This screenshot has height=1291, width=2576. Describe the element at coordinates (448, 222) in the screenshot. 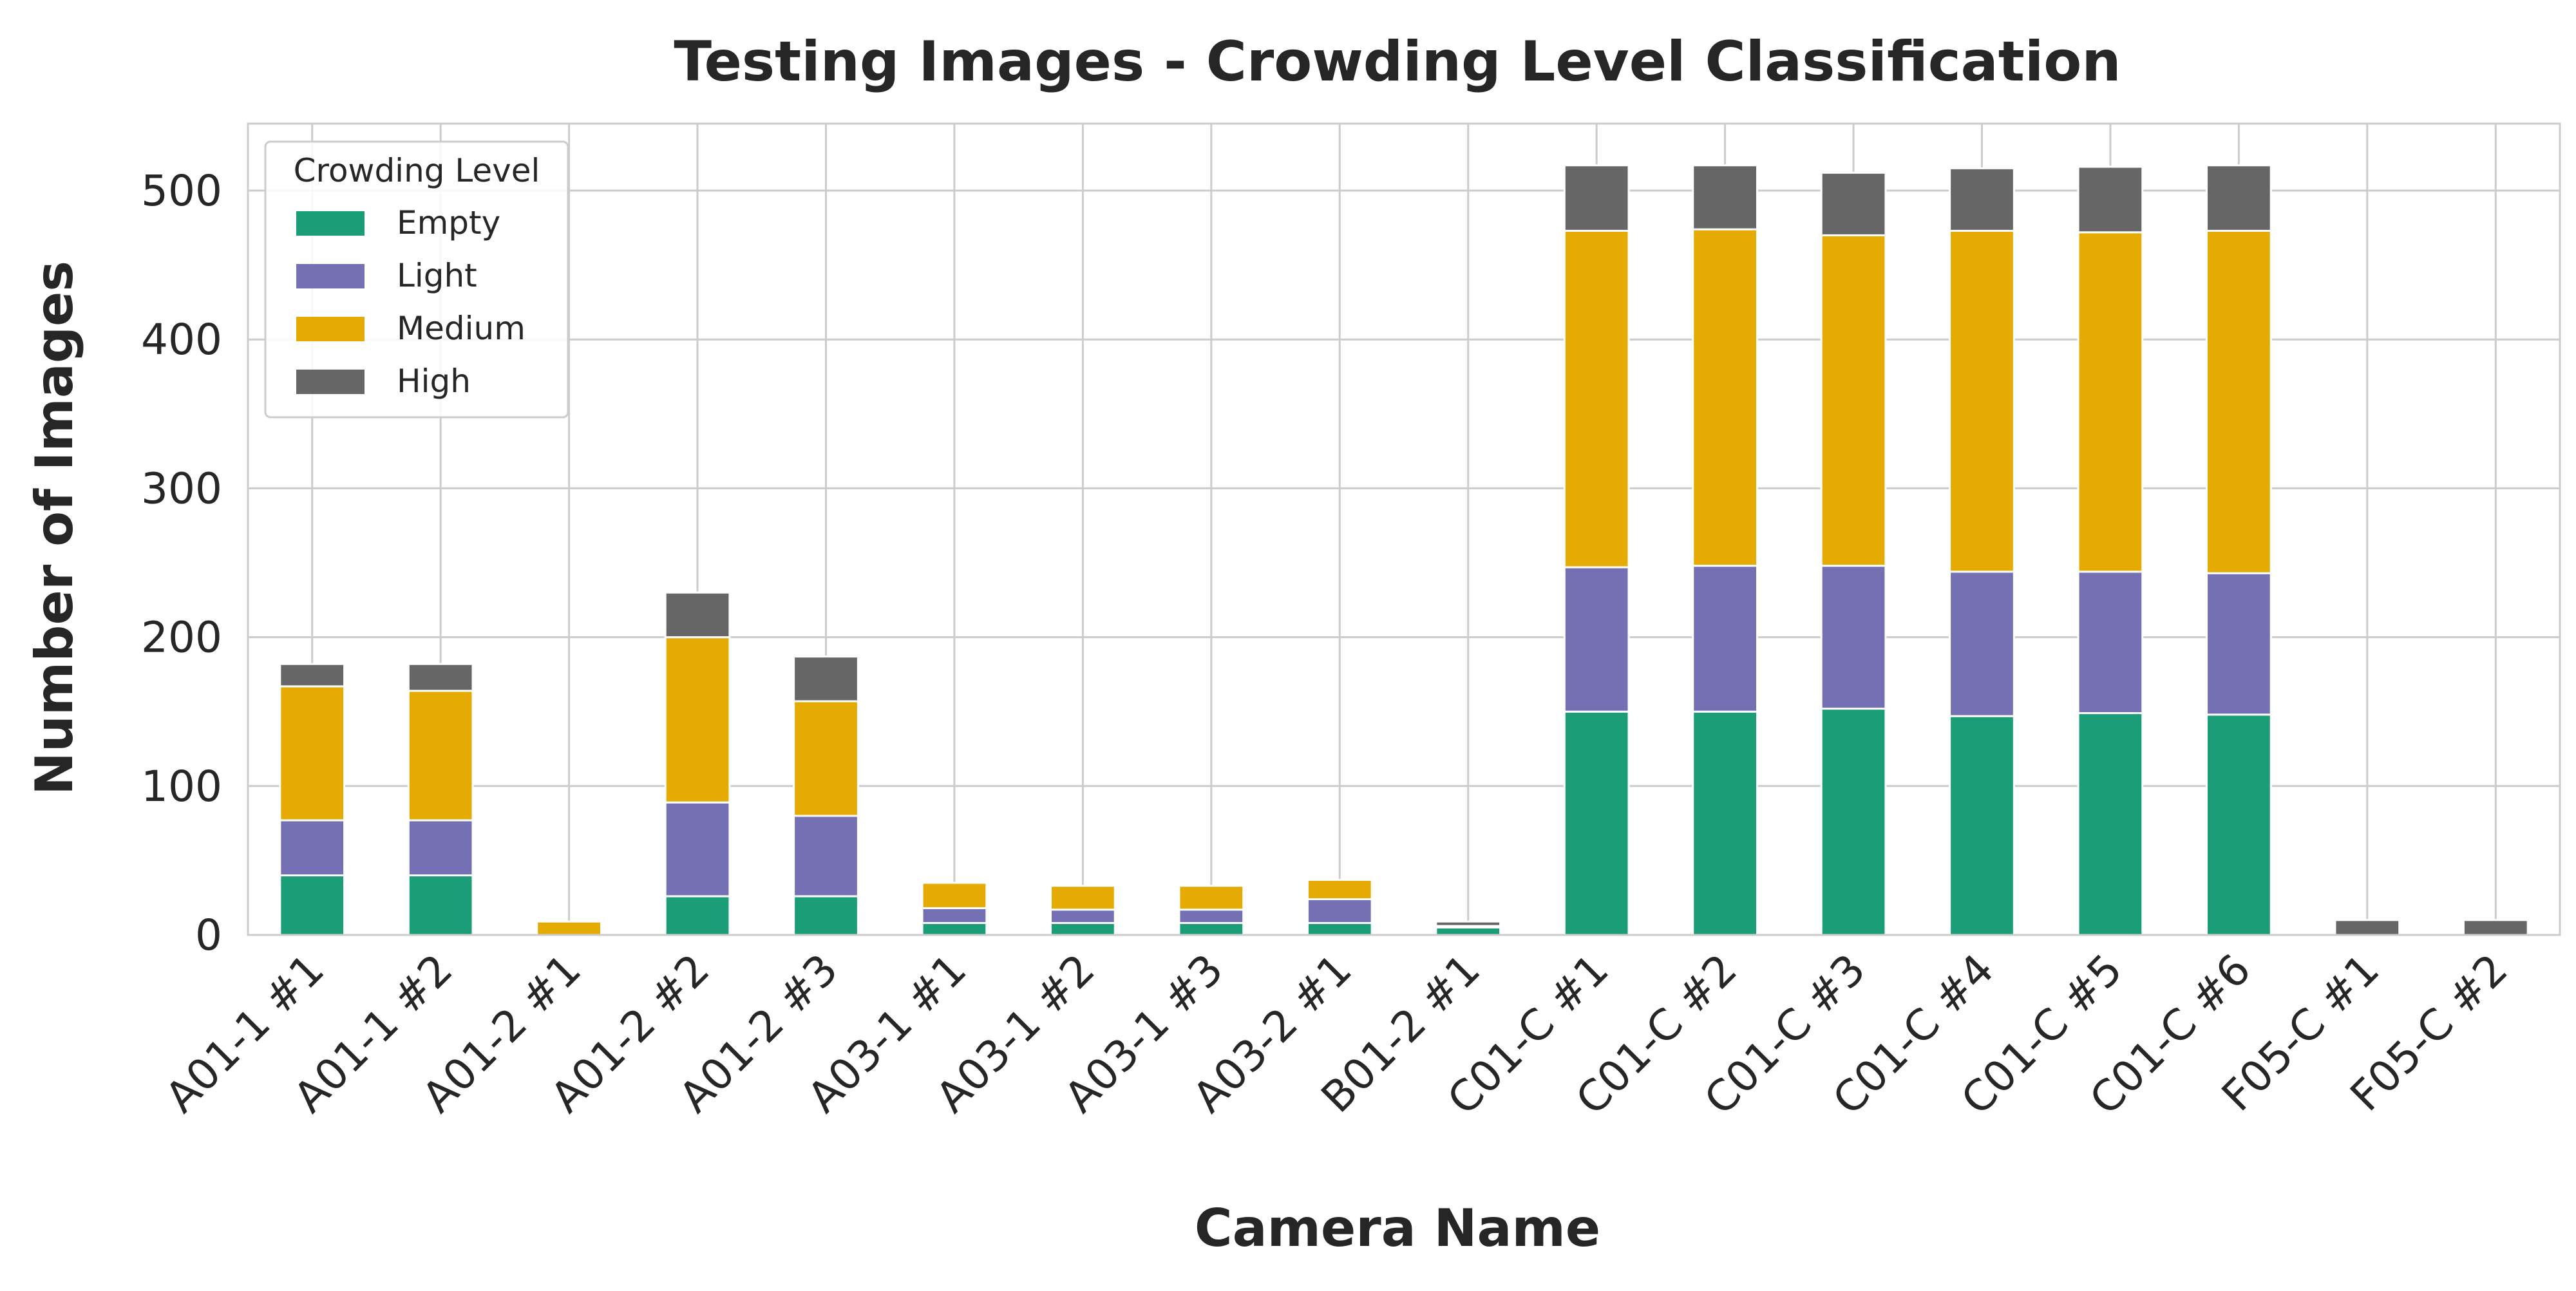

I see `legend-label: Empty` at that location.